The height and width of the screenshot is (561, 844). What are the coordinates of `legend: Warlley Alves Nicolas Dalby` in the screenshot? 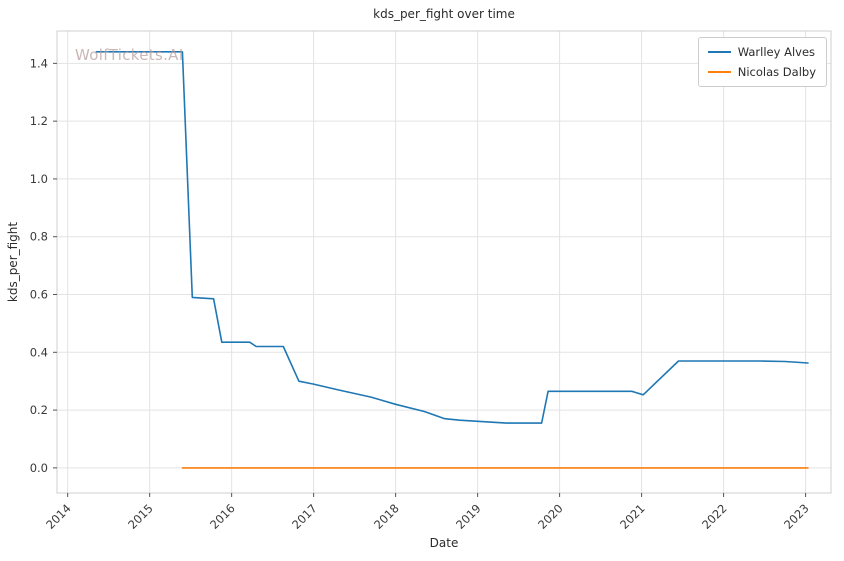 It's located at (762, 62).